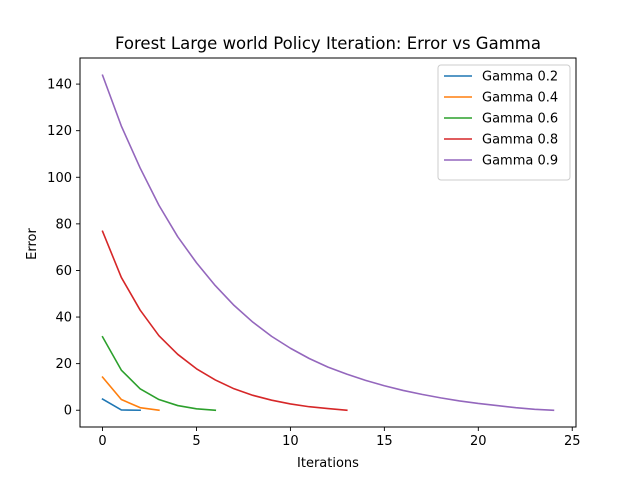 This screenshot has height=480, width=640. I want to click on x-tick-label-4: 20, so click(478, 441).